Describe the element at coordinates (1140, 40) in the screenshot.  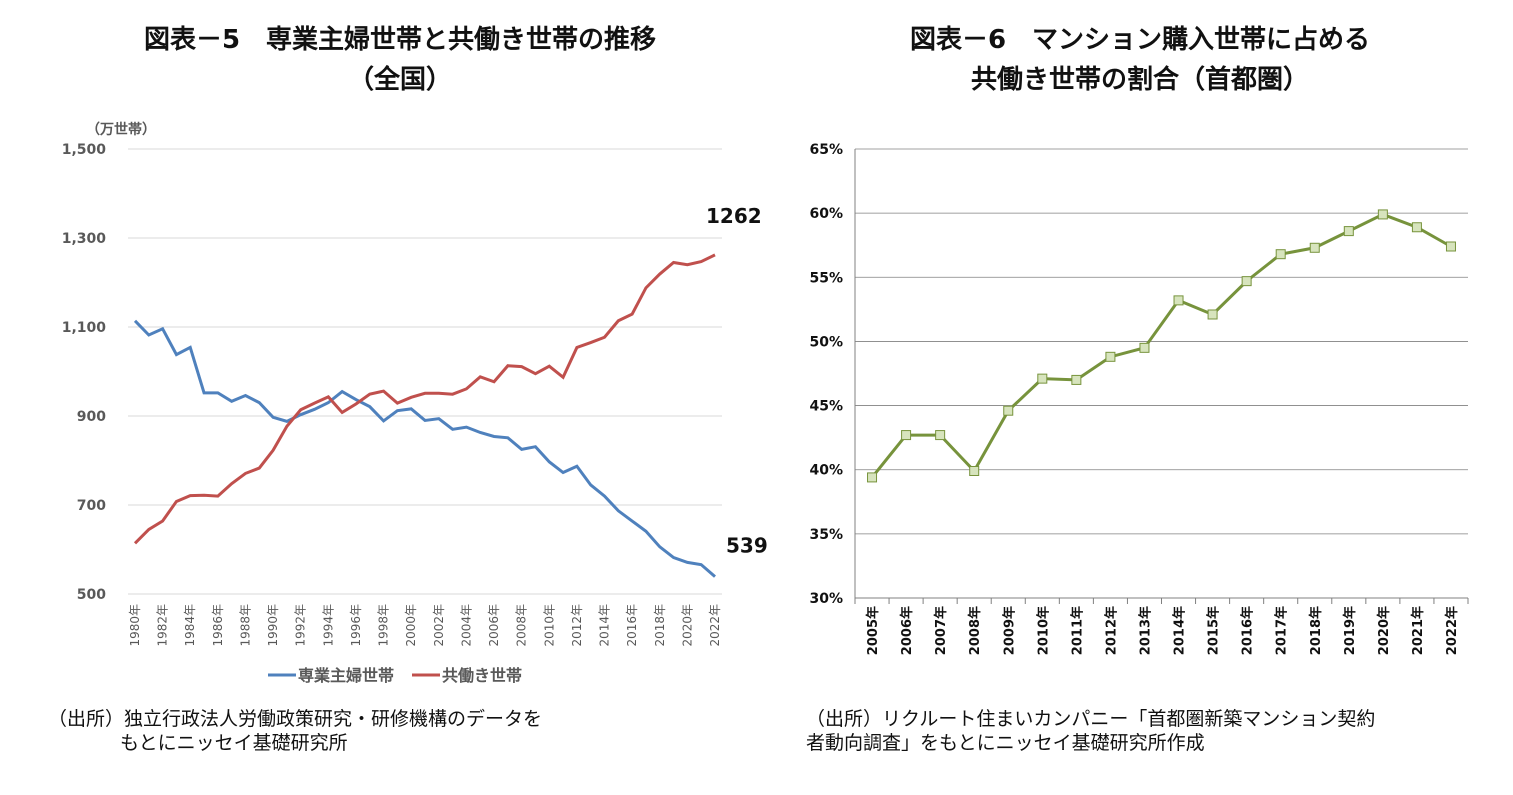
I see `chart2-title: 図表－6 マンション購入世帯に占める` at that location.